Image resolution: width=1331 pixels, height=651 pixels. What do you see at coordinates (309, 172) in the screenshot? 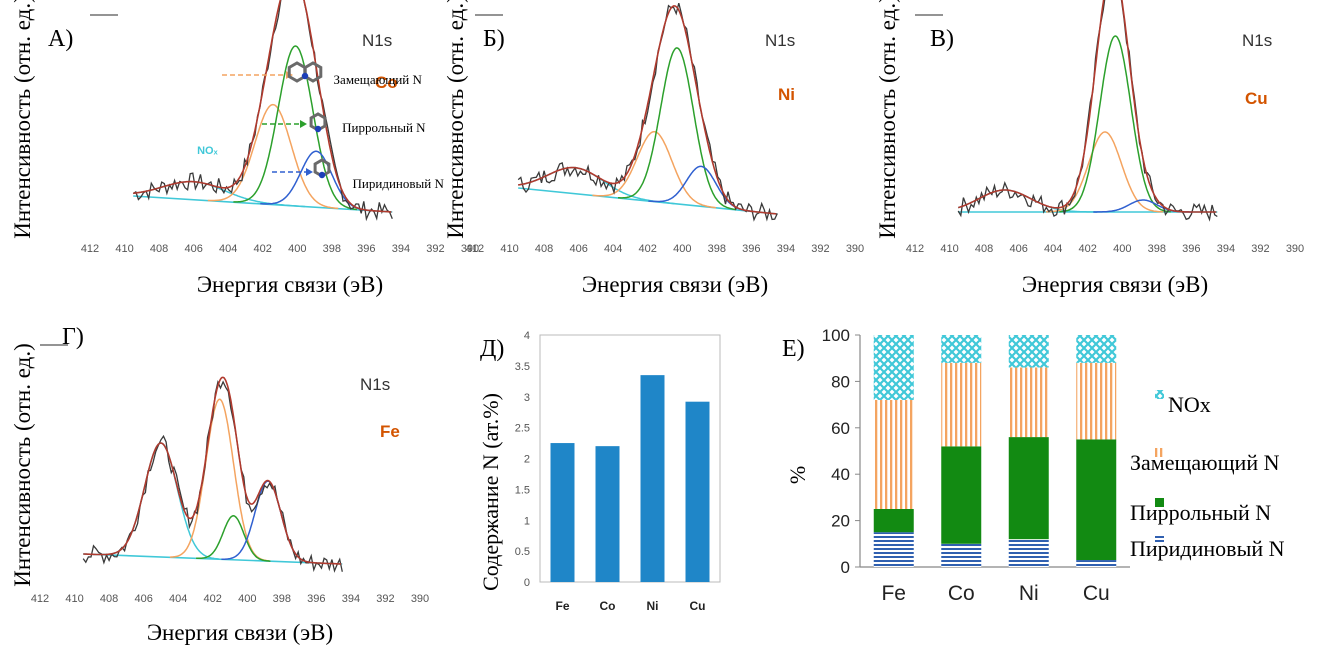
I see `arrow-head-icon` at bounding box center [309, 172].